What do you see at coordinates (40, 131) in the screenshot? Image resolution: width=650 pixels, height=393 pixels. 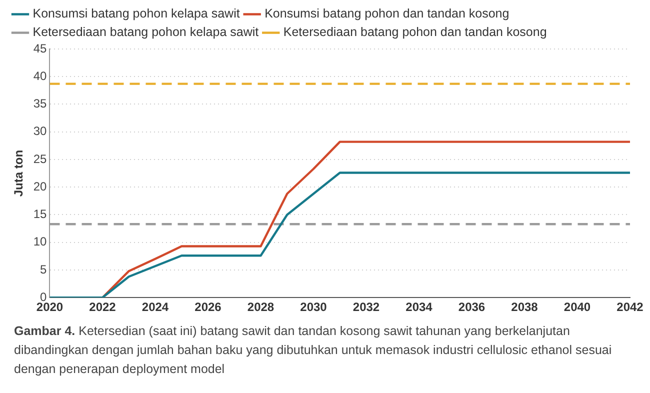 I see `y-tick-label: 30` at bounding box center [40, 131].